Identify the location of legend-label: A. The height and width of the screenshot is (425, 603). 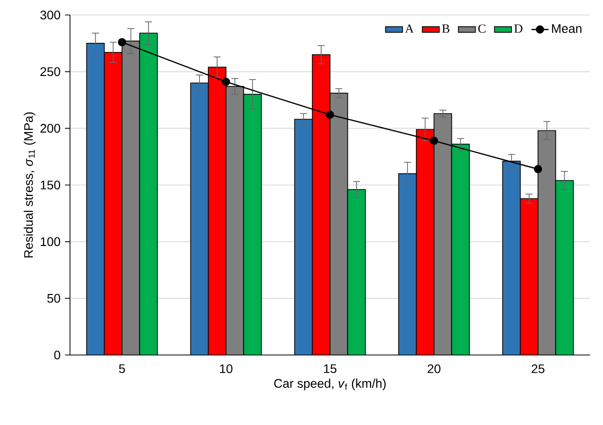
(409, 28).